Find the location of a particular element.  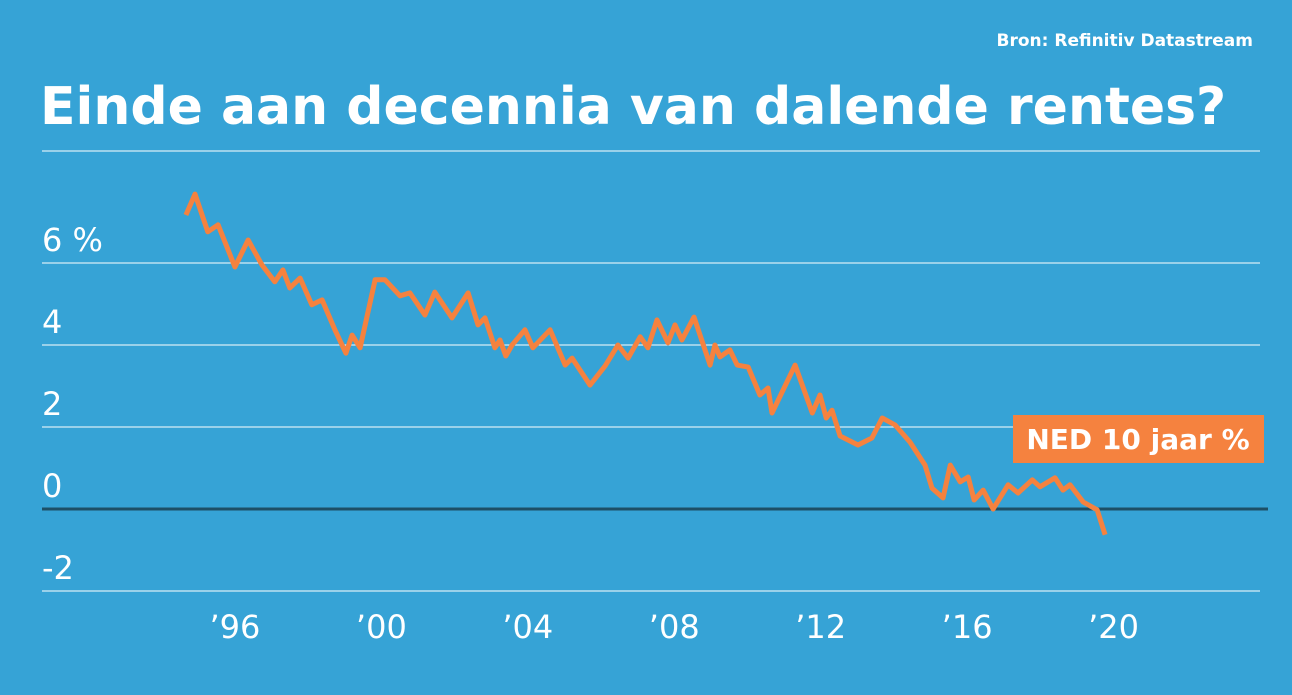

y-tick-label: 2 is located at coordinates (52, 404).